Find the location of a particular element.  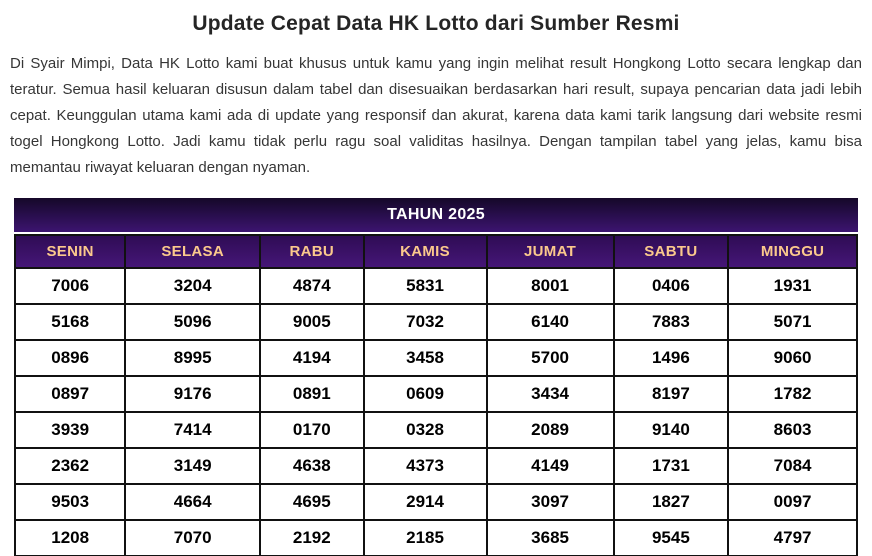

result-cell: 4373 is located at coordinates (425, 466).